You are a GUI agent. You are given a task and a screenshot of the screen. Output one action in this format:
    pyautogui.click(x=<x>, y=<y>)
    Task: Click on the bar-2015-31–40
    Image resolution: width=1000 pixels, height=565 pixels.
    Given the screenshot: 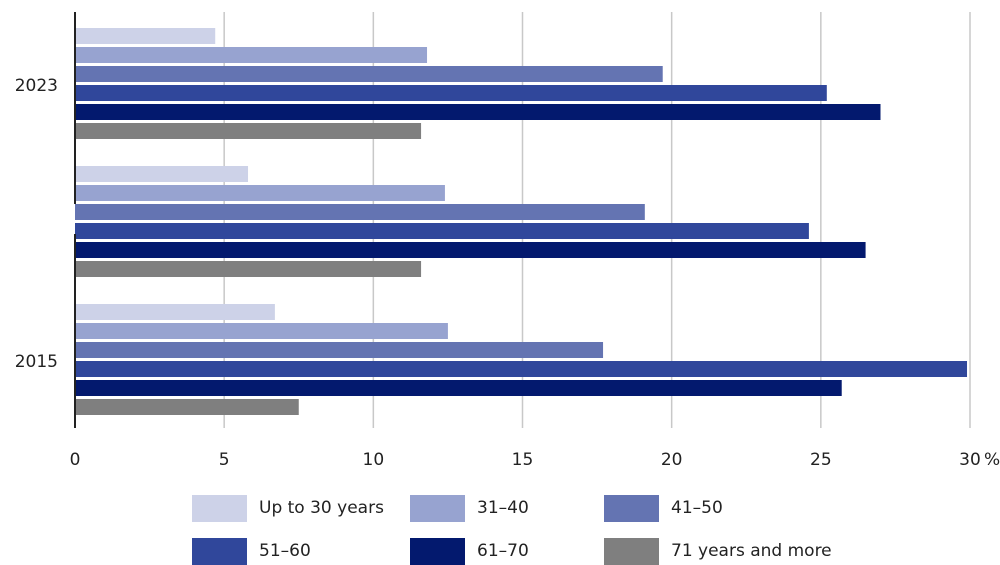 What is the action you would take?
    pyautogui.click(x=261, y=331)
    